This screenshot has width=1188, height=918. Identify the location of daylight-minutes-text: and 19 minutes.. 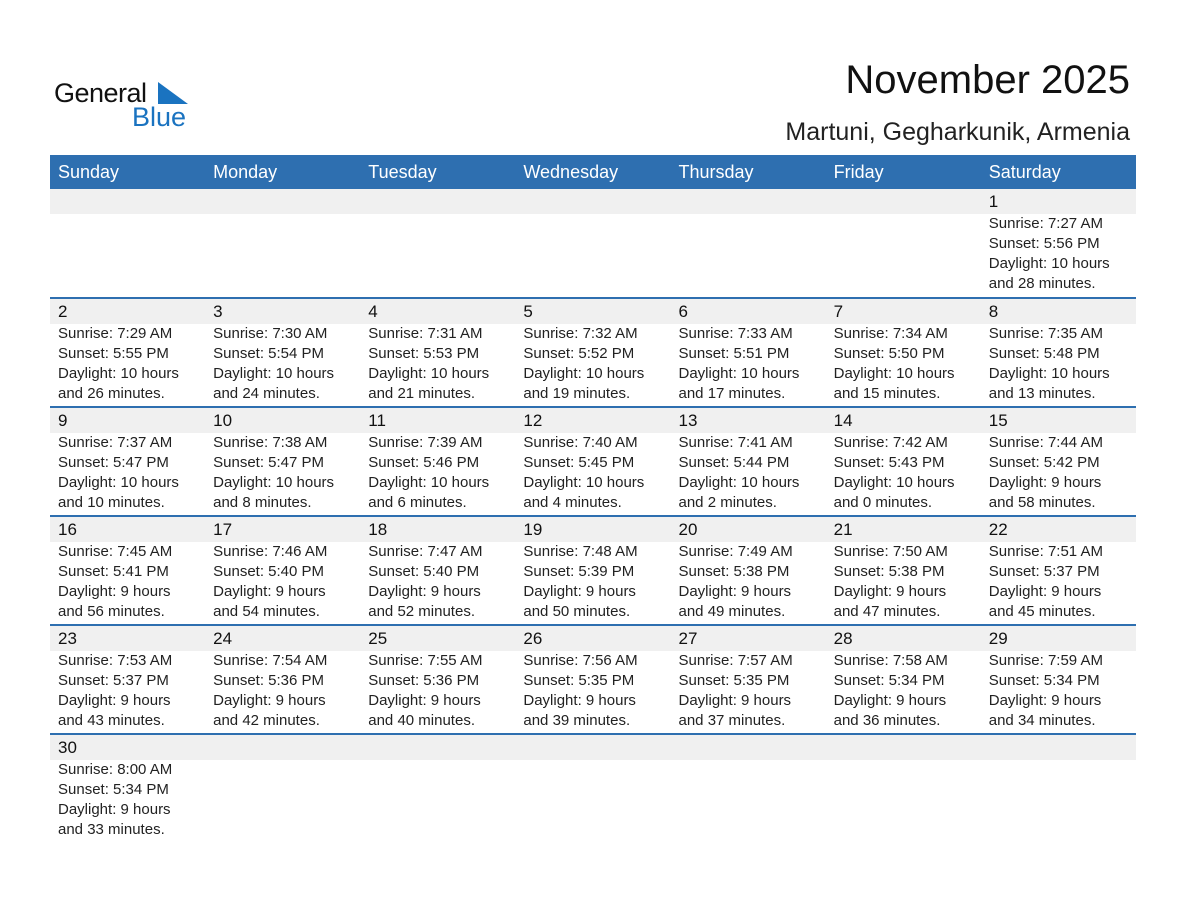
(577, 393).